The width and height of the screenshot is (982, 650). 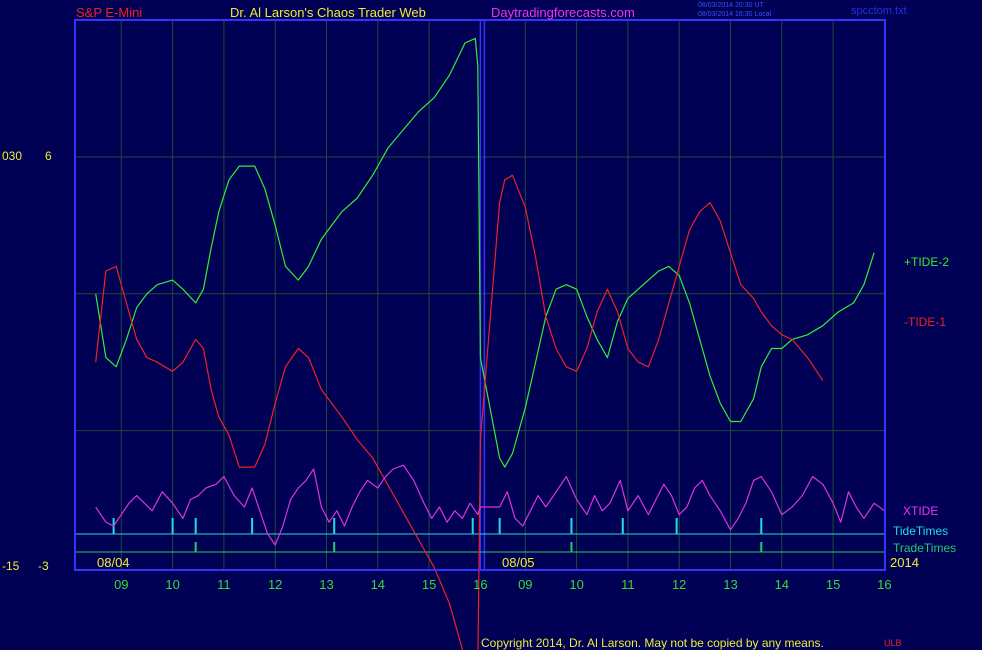 I want to click on year-label: 2014, so click(x=904, y=562).